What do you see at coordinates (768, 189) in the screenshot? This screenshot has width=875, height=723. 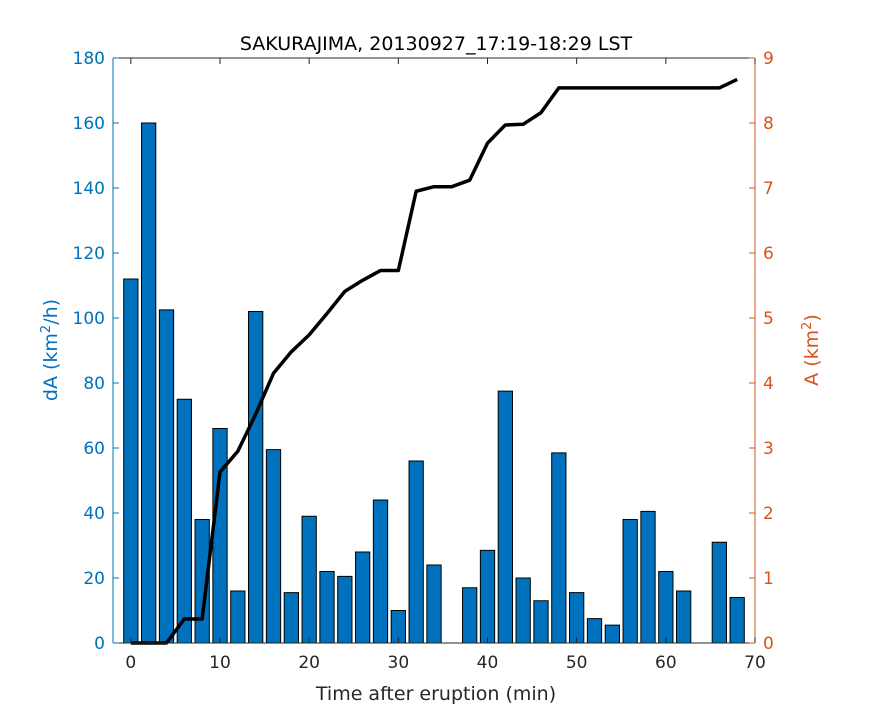 I see `right-y-tick-label: 7` at bounding box center [768, 189].